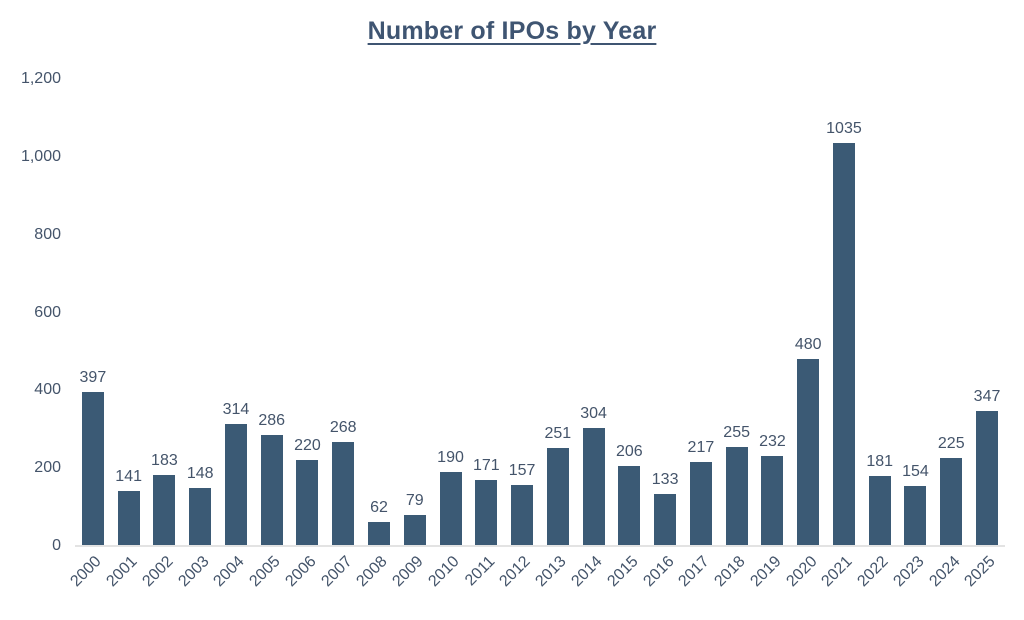 Image resolution: width=1024 pixels, height=620 pixels. What do you see at coordinates (983, 334) in the screenshot?
I see `bar-column: 347 2025` at bounding box center [983, 334].